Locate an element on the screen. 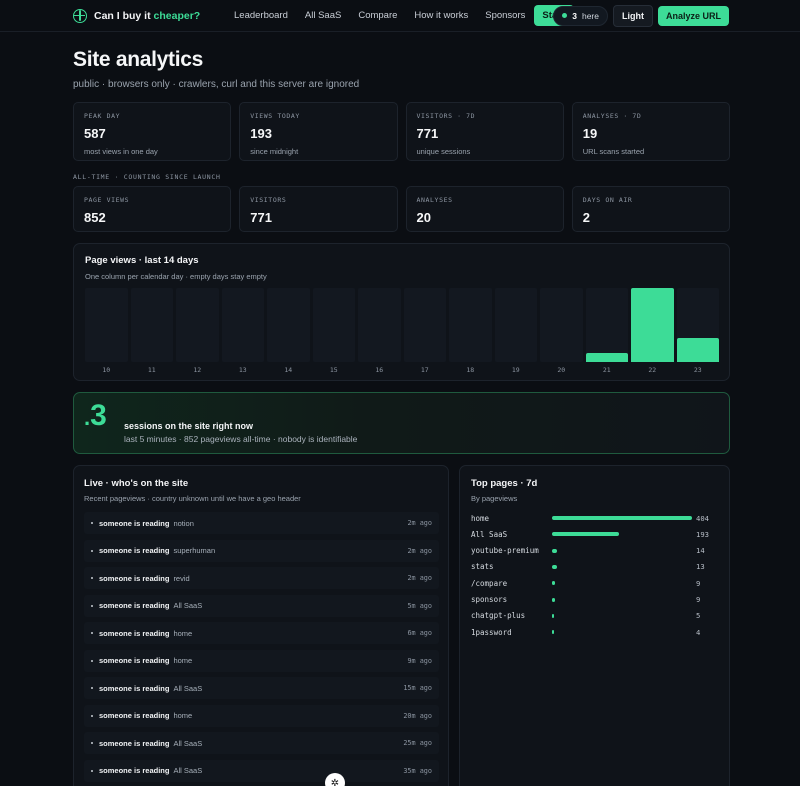 The height and width of the screenshot is (786, 800). top-page-row: sponsors 9 is located at coordinates (591, 600).